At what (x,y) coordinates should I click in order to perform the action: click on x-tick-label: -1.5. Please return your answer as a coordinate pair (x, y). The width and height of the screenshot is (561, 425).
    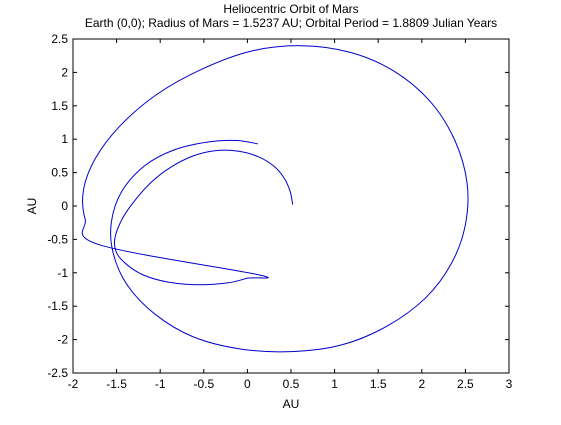
    Looking at the image, I should click on (116, 384).